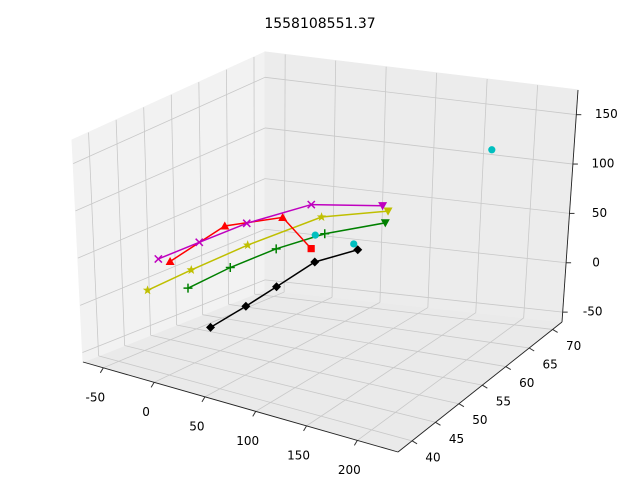 This screenshot has width=640, height=480. What do you see at coordinates (247, 441) in the screenshot?
I see `x-tick-label: 100` at bounding box center [247, 441].